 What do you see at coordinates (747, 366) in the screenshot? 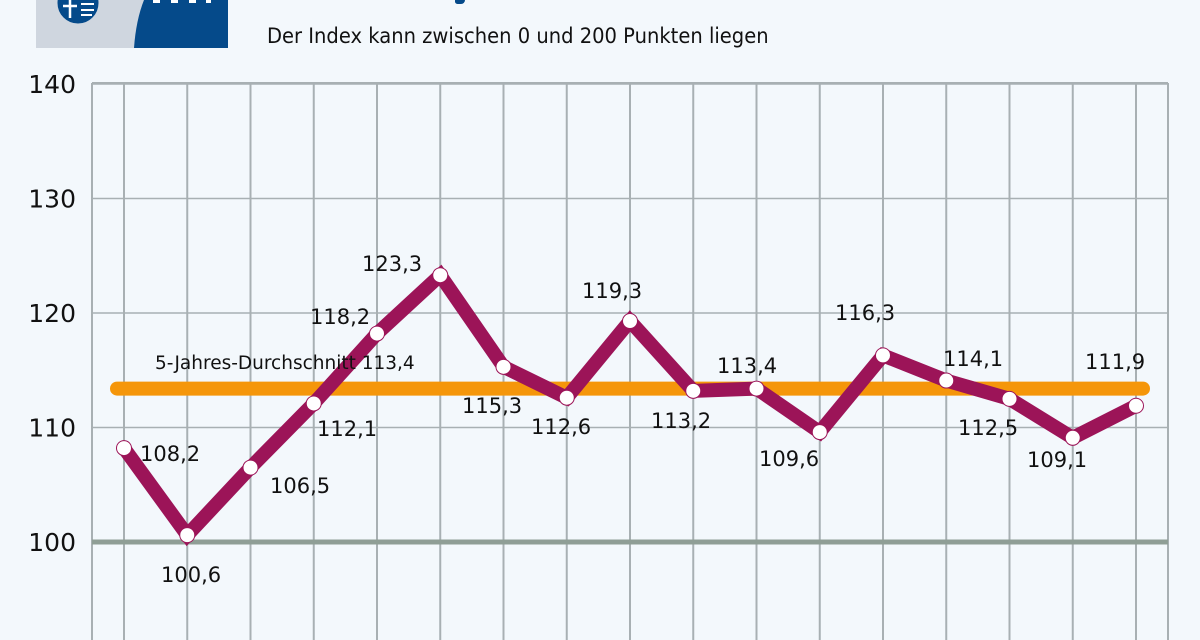
I see `data-label: 113,4` at bounding box center [747, 366].